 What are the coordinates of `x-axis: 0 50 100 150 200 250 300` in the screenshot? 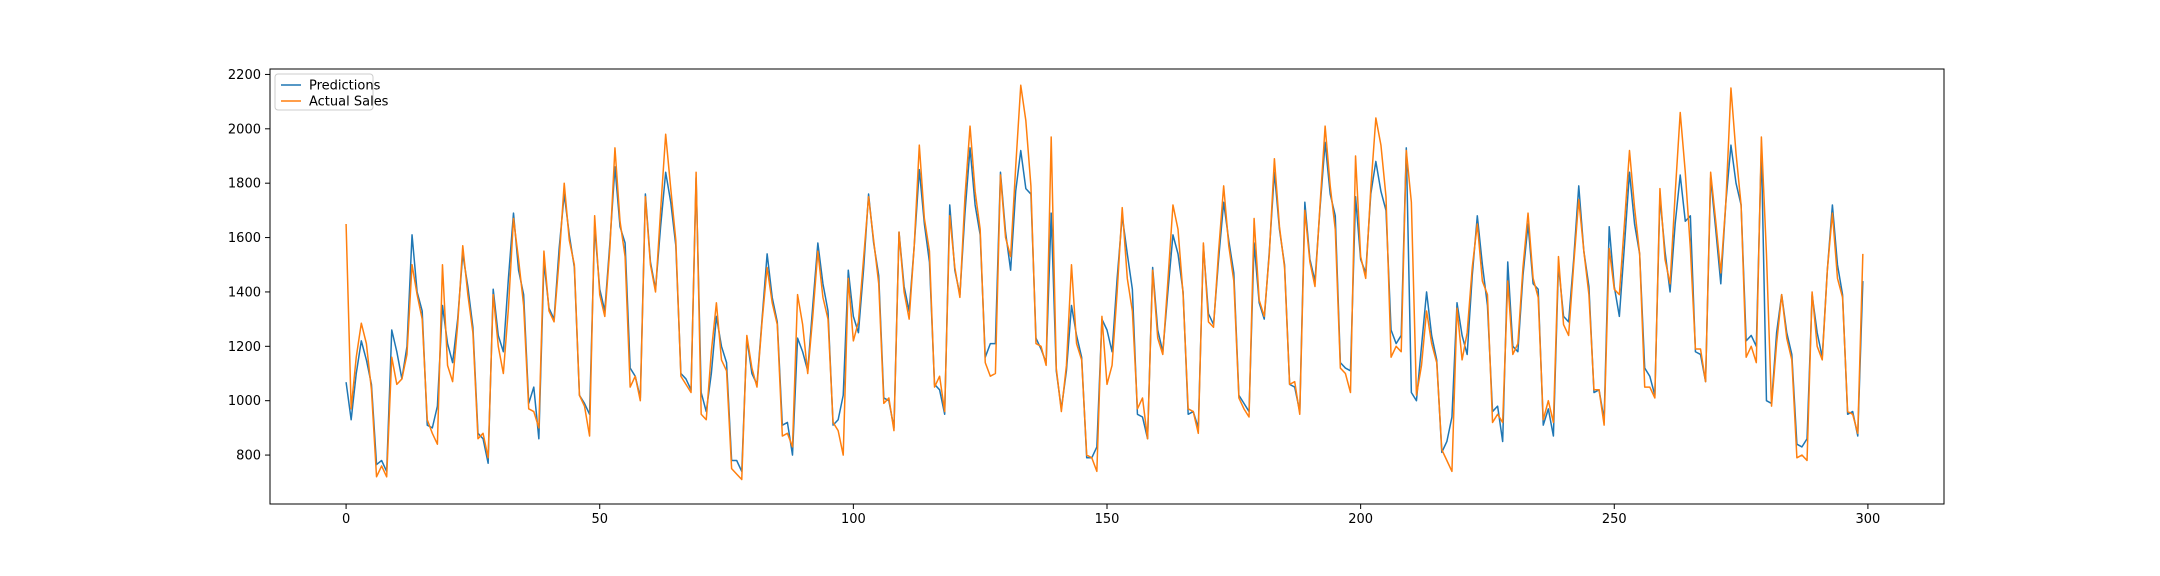 It's located at (1111, 515).